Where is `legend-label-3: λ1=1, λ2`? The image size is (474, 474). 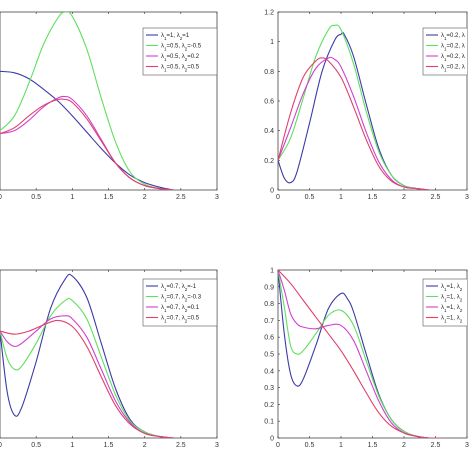
legend-label-3: λ1=1, λ2 is located at coordinates (452, 309).